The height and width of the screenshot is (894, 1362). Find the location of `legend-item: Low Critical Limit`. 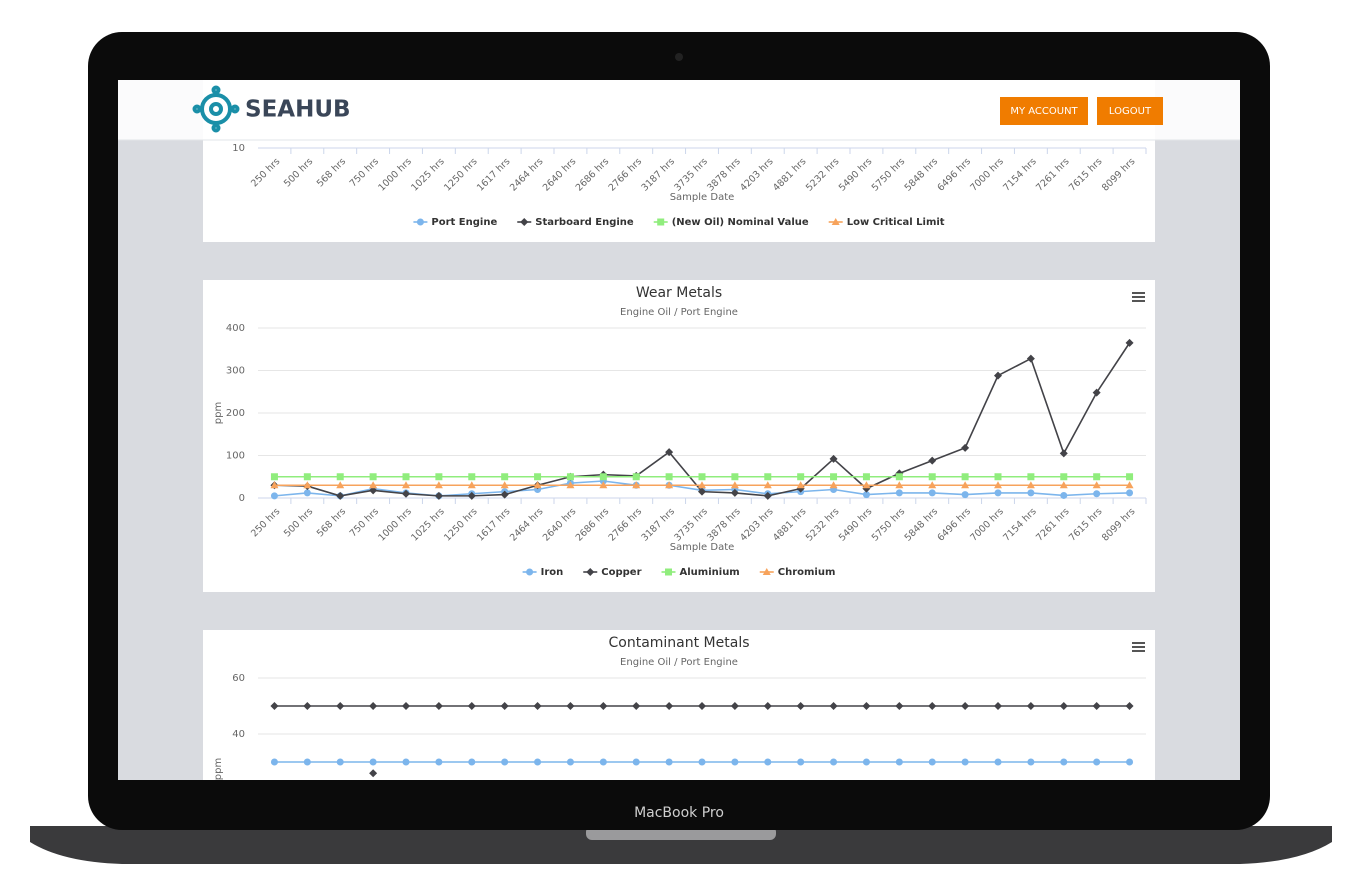

legend-item: Low Critical Limit is located at coordinates (886, 222).